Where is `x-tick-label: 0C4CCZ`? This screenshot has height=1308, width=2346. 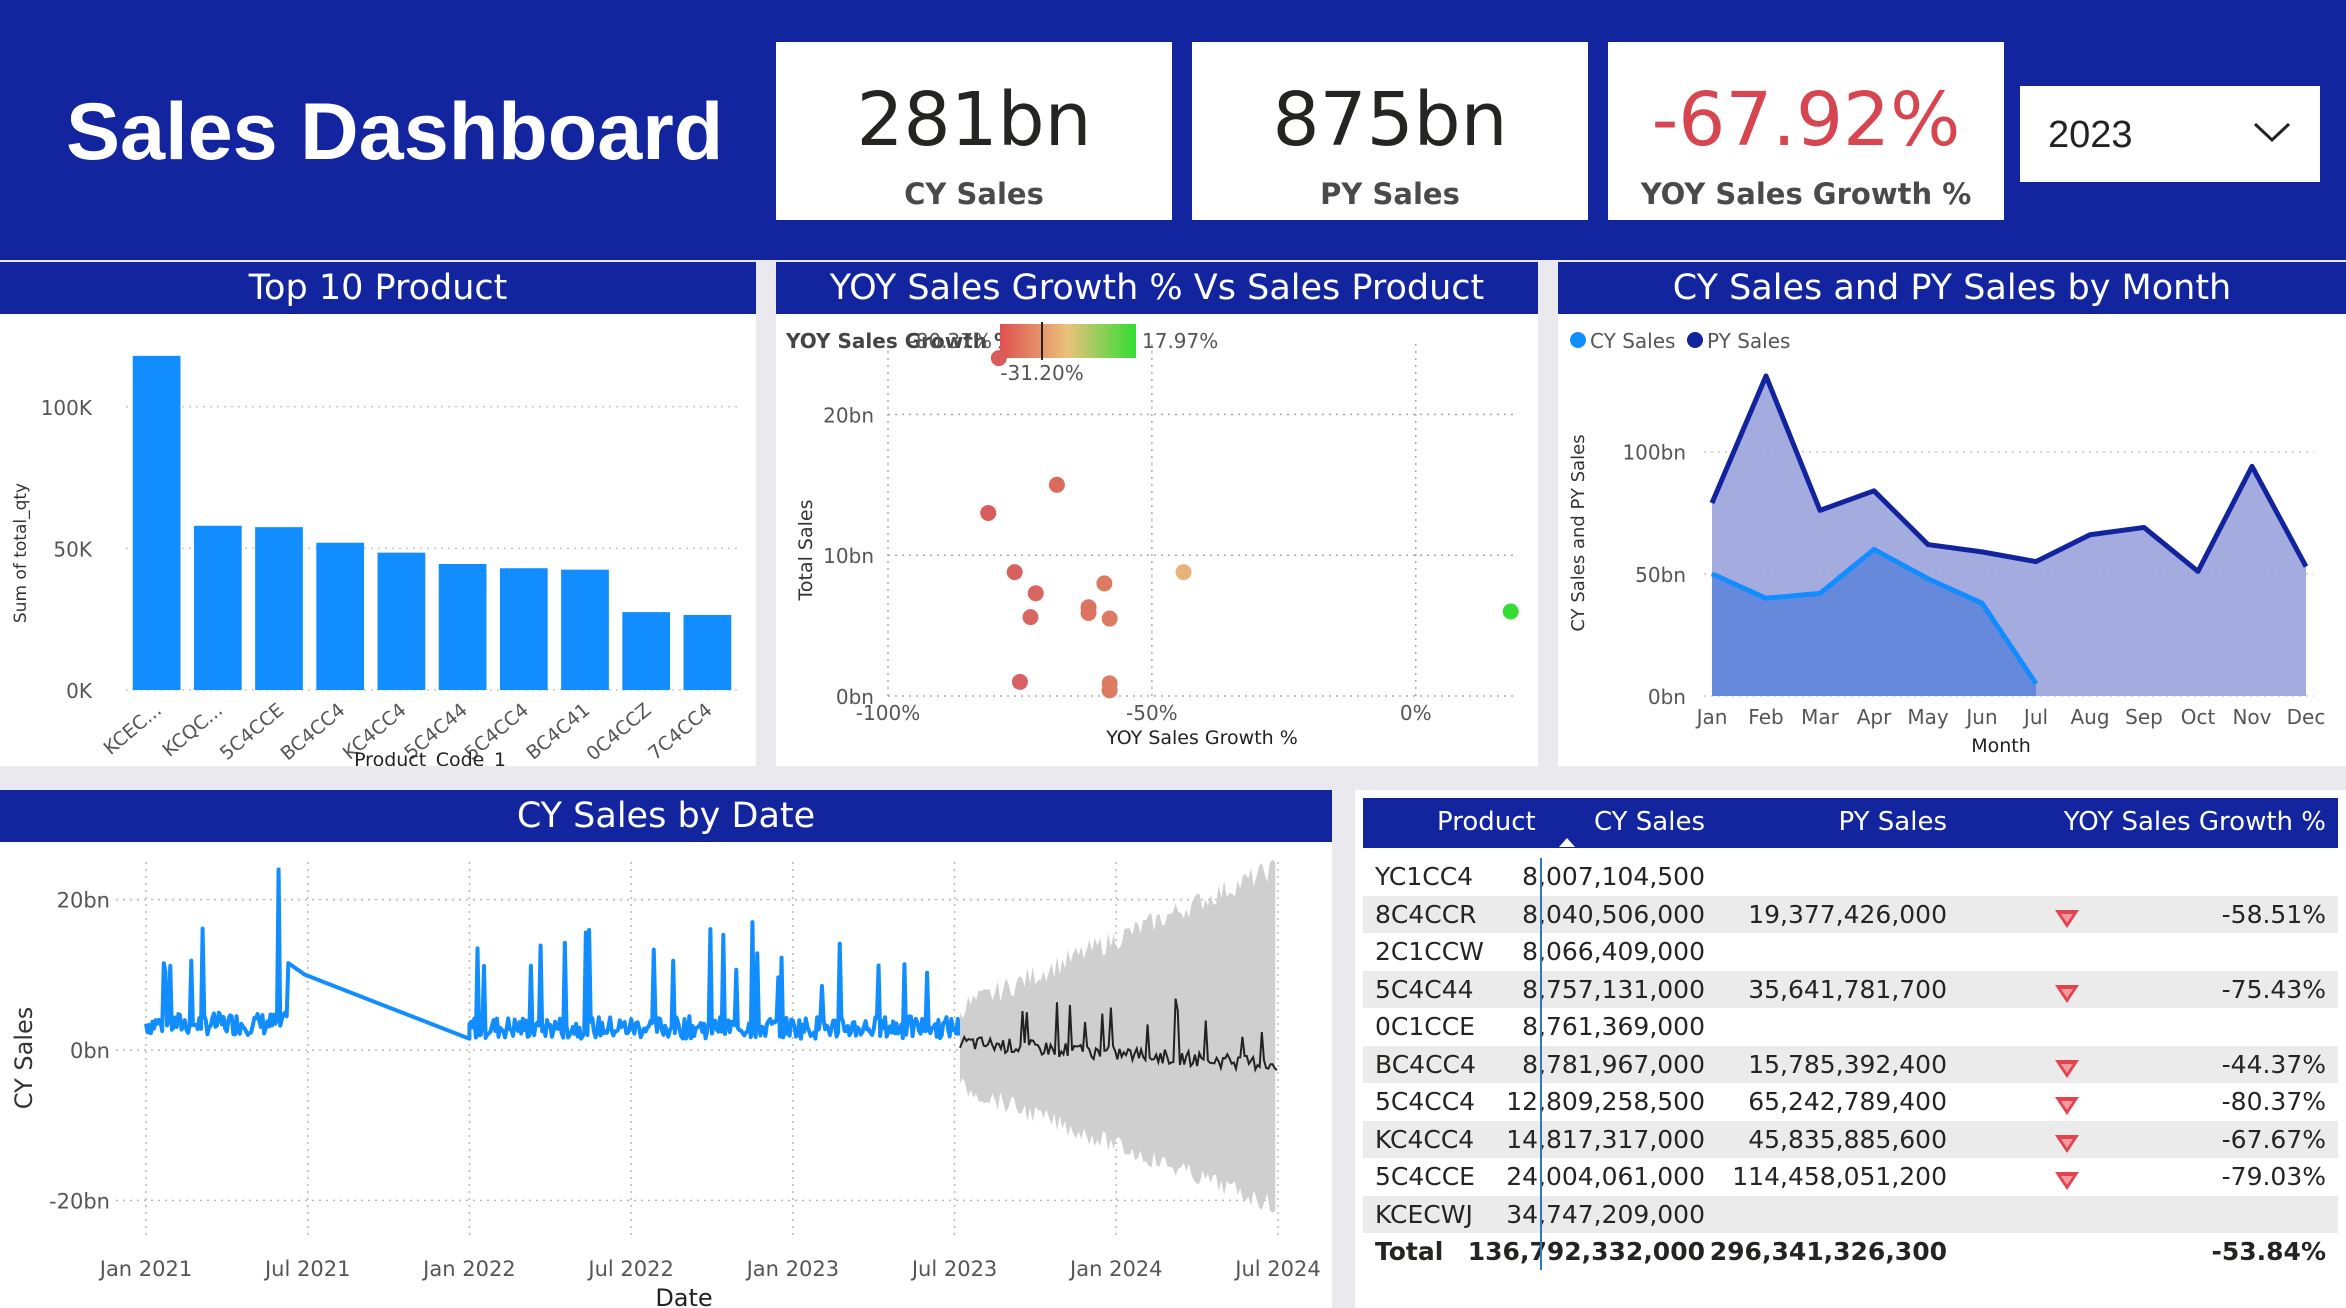 x-tick-label: 0C4CCZ is located at coordinates (618, 732).